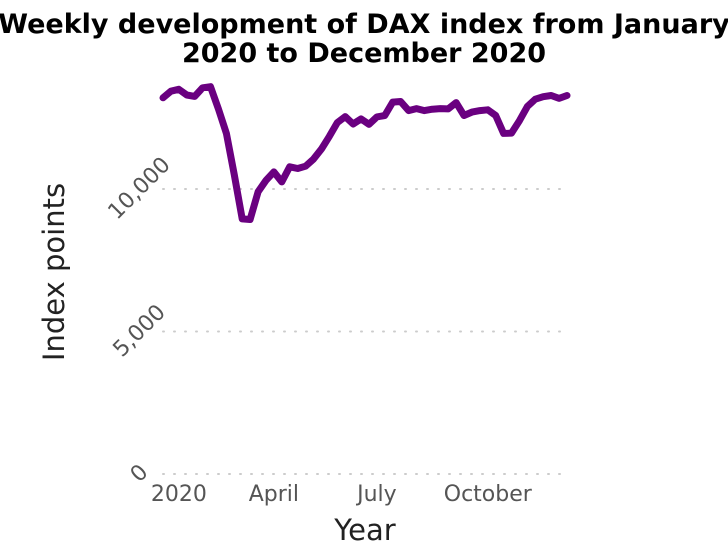 Image resolution: width=728 pixels, height=556 pixels. Describe the element at coordinates (376, 494) in the screenshot. I see `x-tick-label: July` at that location.